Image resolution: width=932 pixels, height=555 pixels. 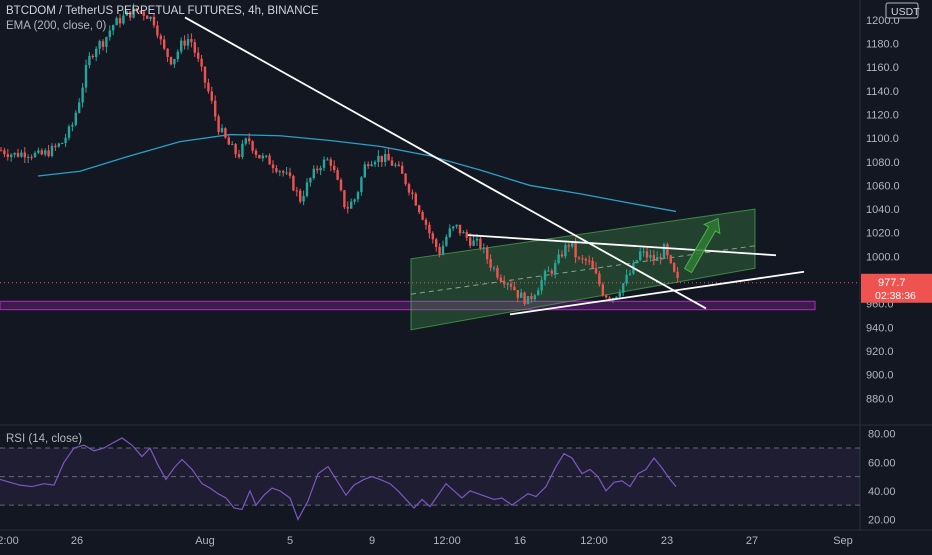 I want to click on currency-badge, so click(x=902, y=10).